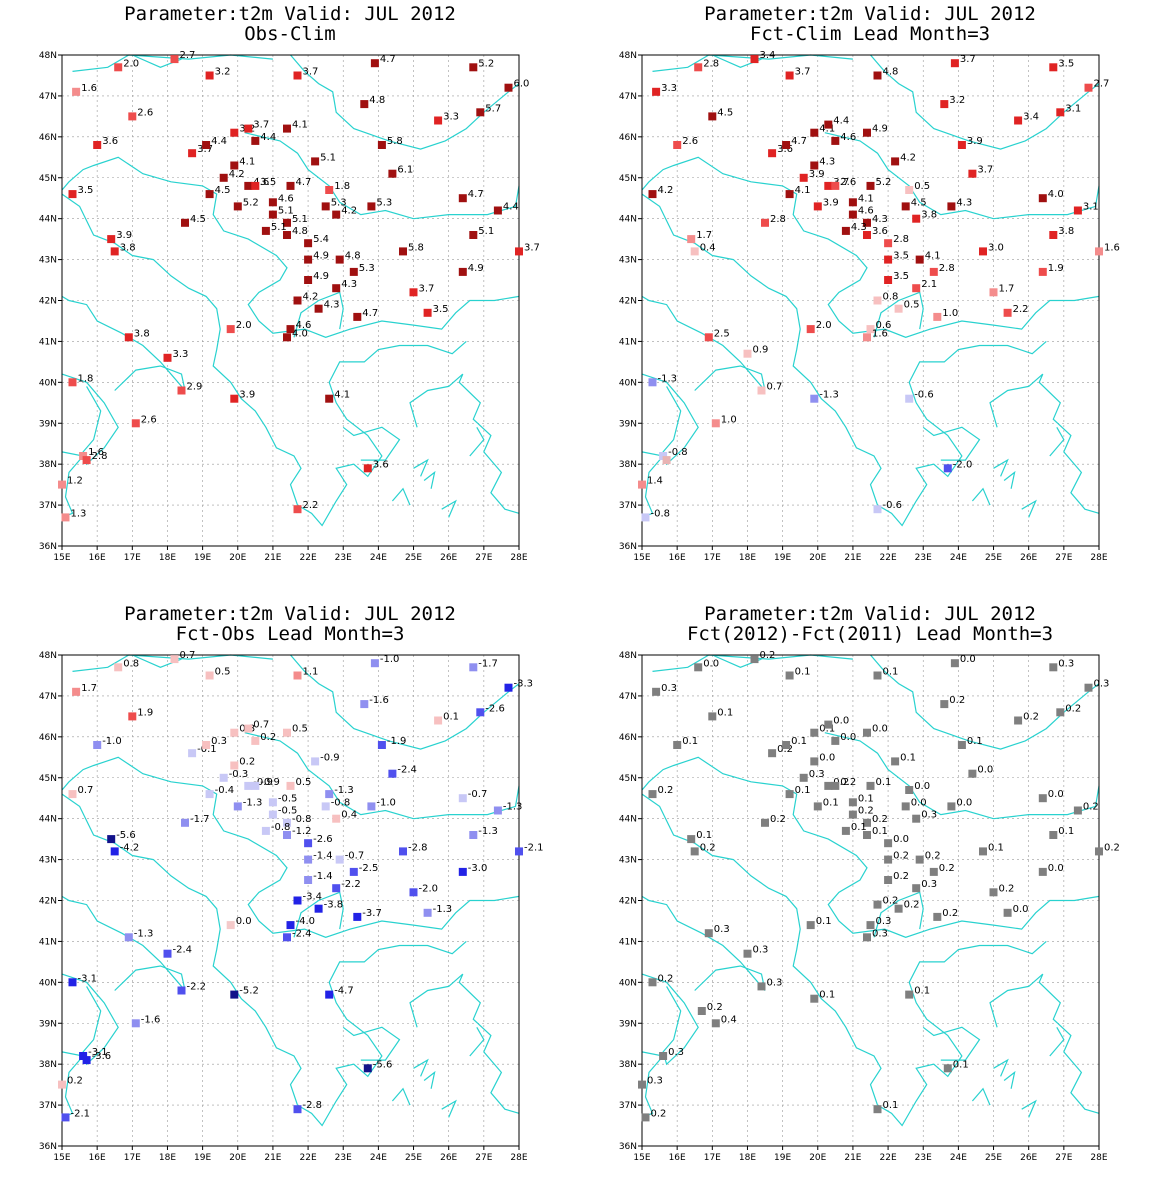 The width and height of the screenshot is (1160, 1200). Describe the element at coordinates (448, 1158) in the screenshot. I see `x-tick-label: 26E` at that location.